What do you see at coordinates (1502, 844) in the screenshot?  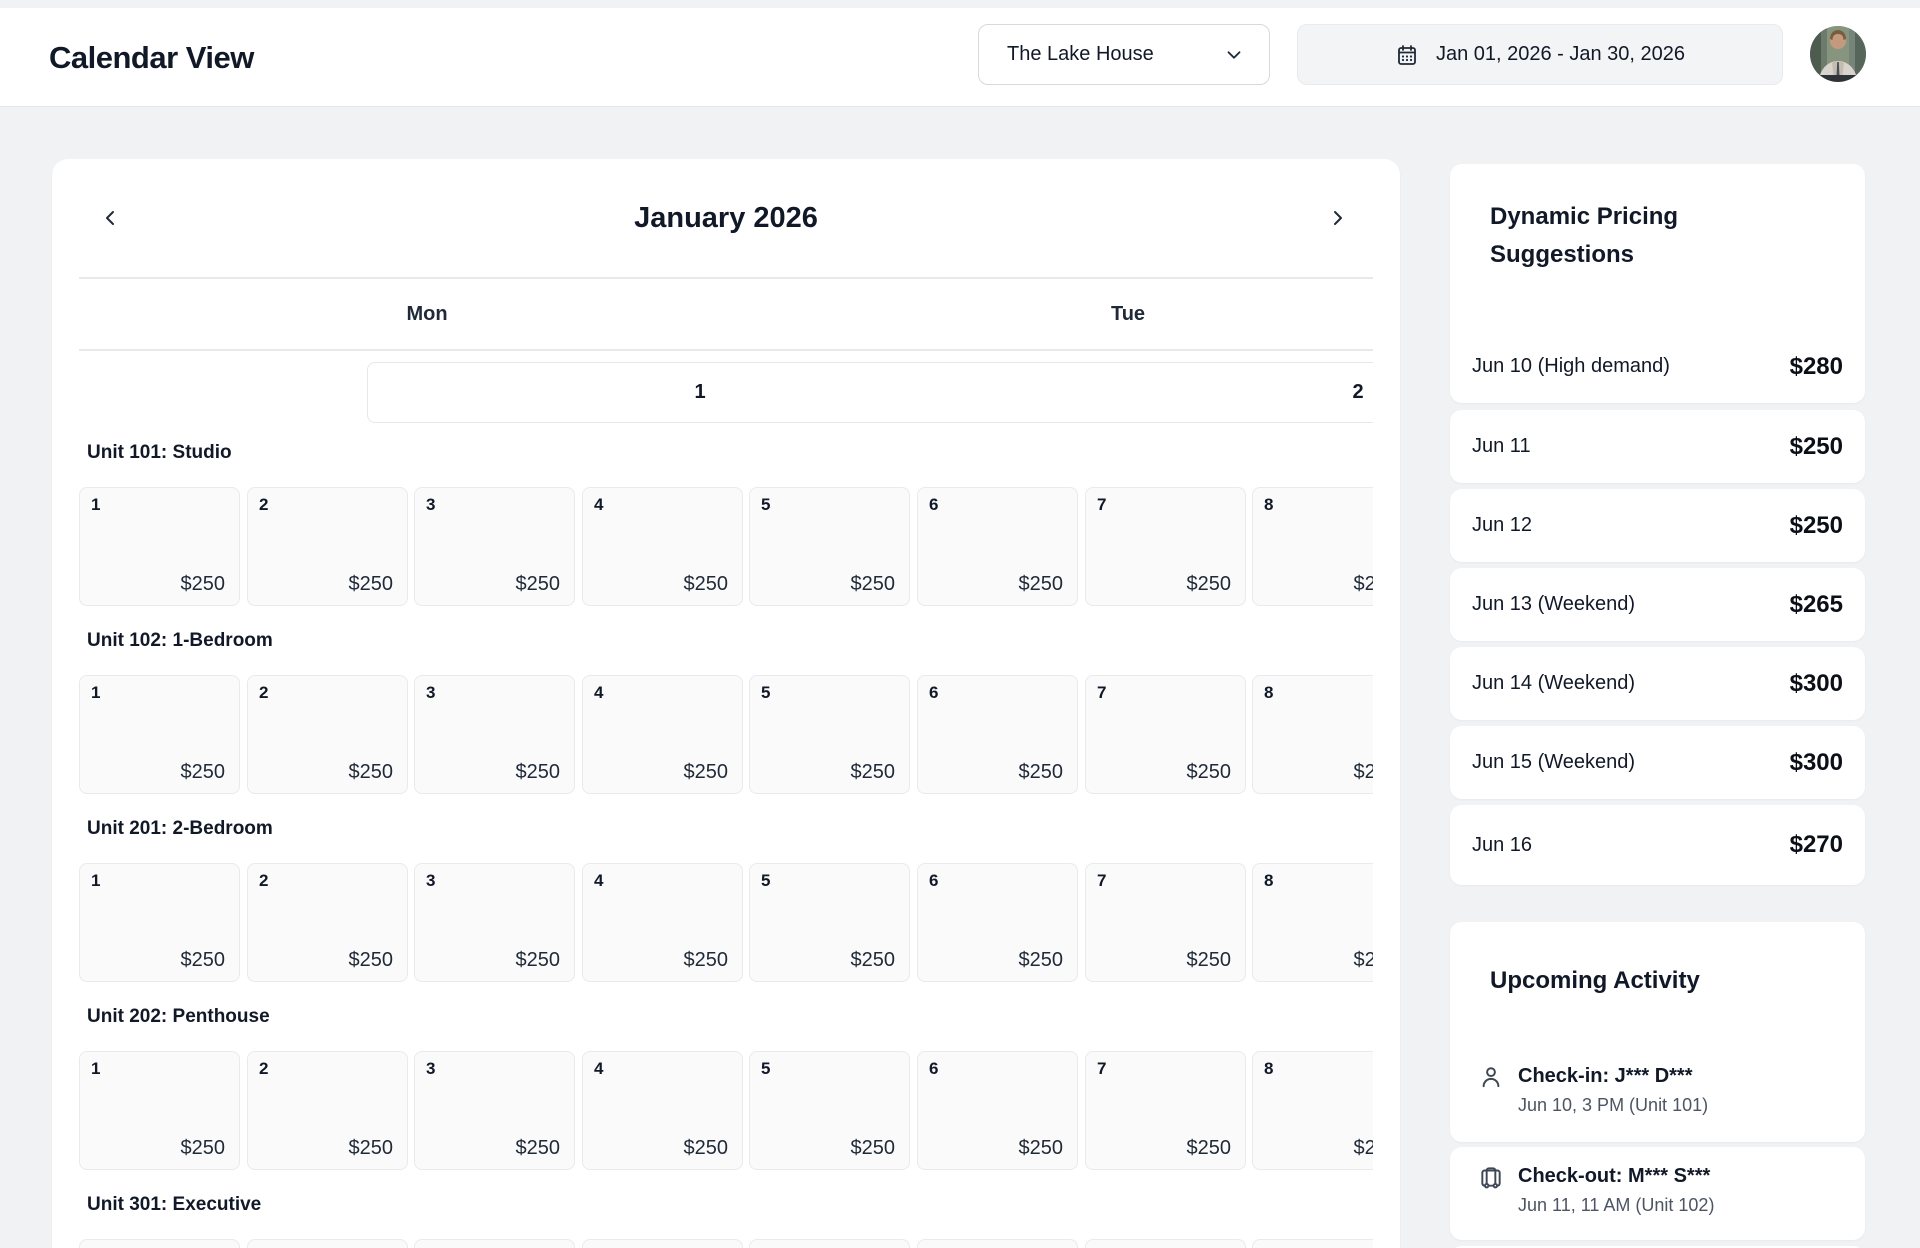 I see `pricing-row-label: Jun 16` at bounding box center [1502, 844].